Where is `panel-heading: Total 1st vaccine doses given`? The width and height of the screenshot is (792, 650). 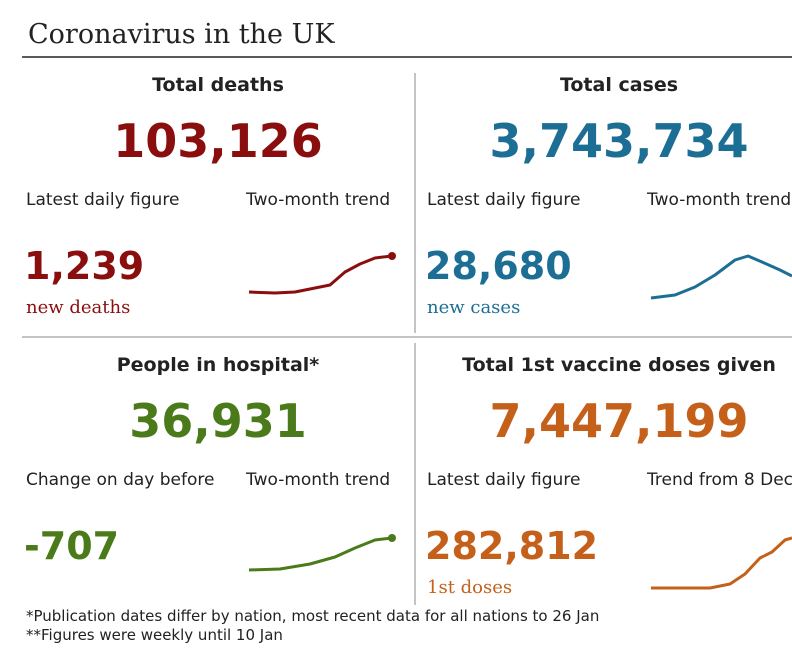
panel-heading: Total 1st vaccine doses given is located at coordinates (619, 365).